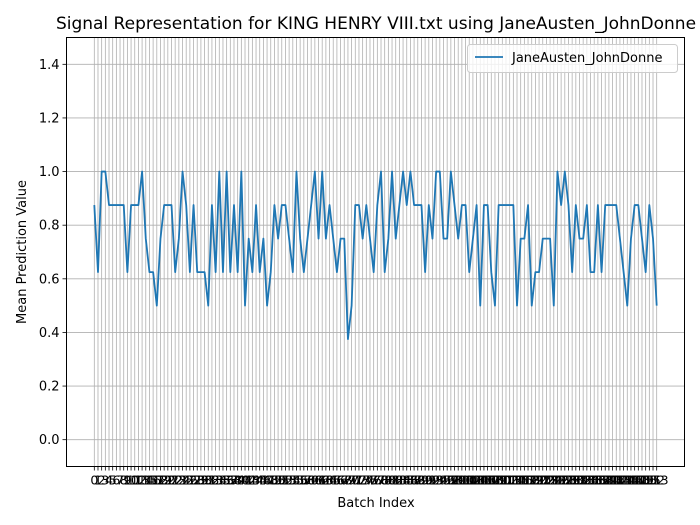 The height and width of the screenshot is (525, 700). I want to click on x-tick-label: 133, so click(583, 480).